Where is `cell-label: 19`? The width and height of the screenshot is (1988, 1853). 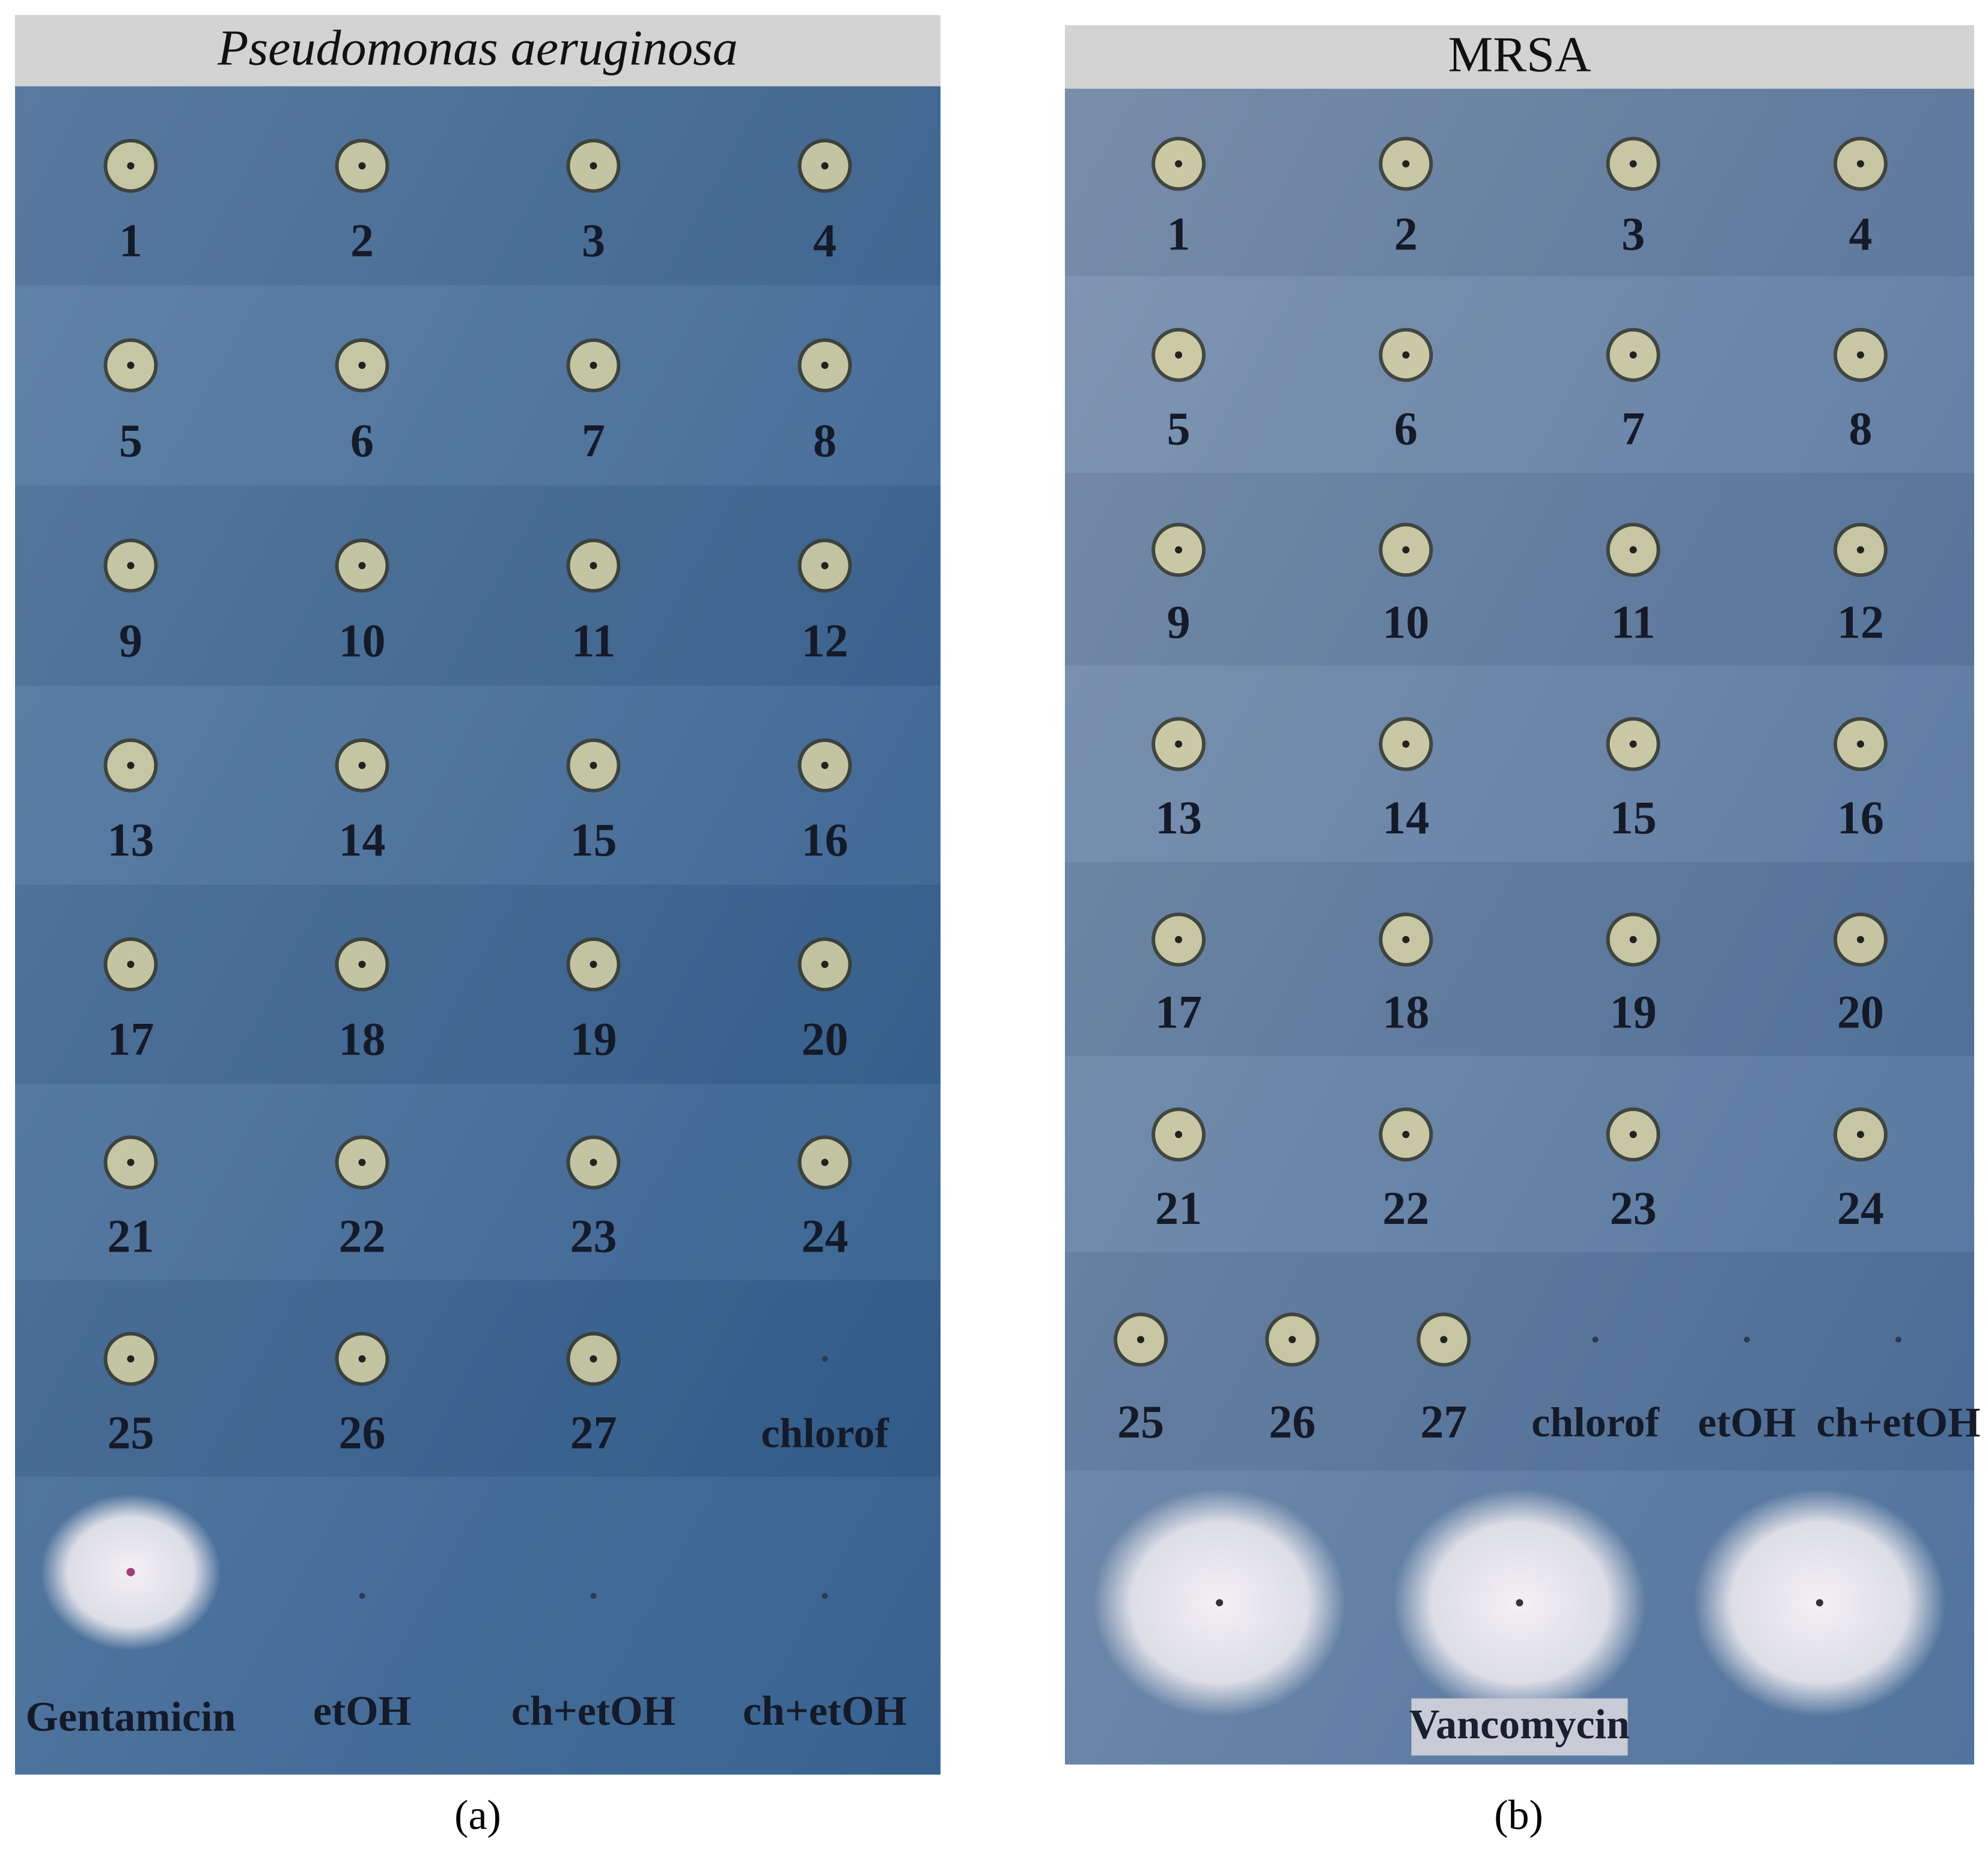 cell-label: 19 is located at coordinates (1633, 1012).